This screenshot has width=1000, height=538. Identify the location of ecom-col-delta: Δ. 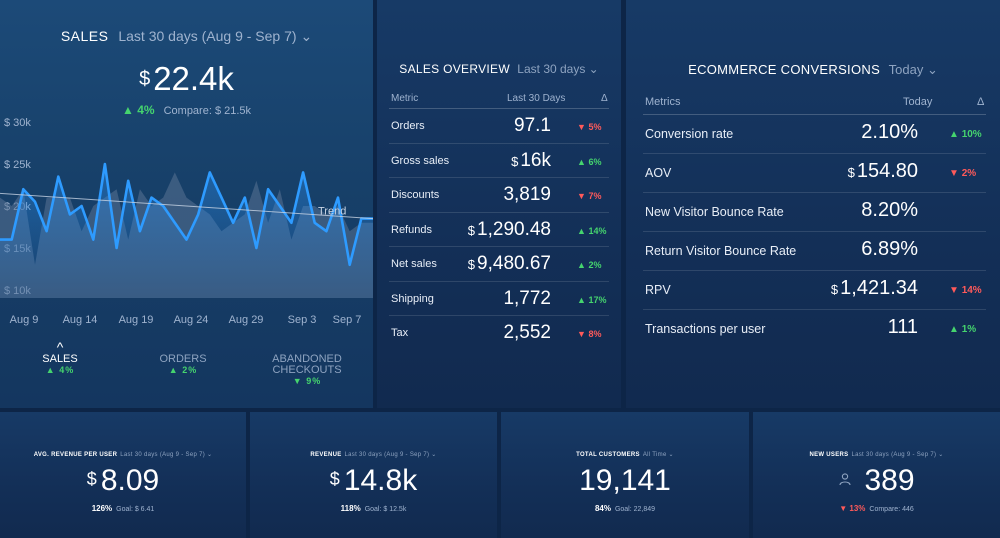
(981, 102).